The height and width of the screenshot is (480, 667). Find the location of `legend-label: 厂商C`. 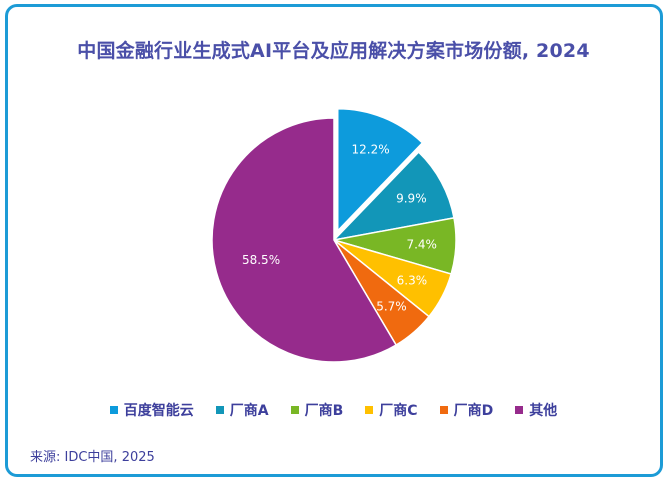

legend-label: 厂商C is located at coordinates (398, 411).